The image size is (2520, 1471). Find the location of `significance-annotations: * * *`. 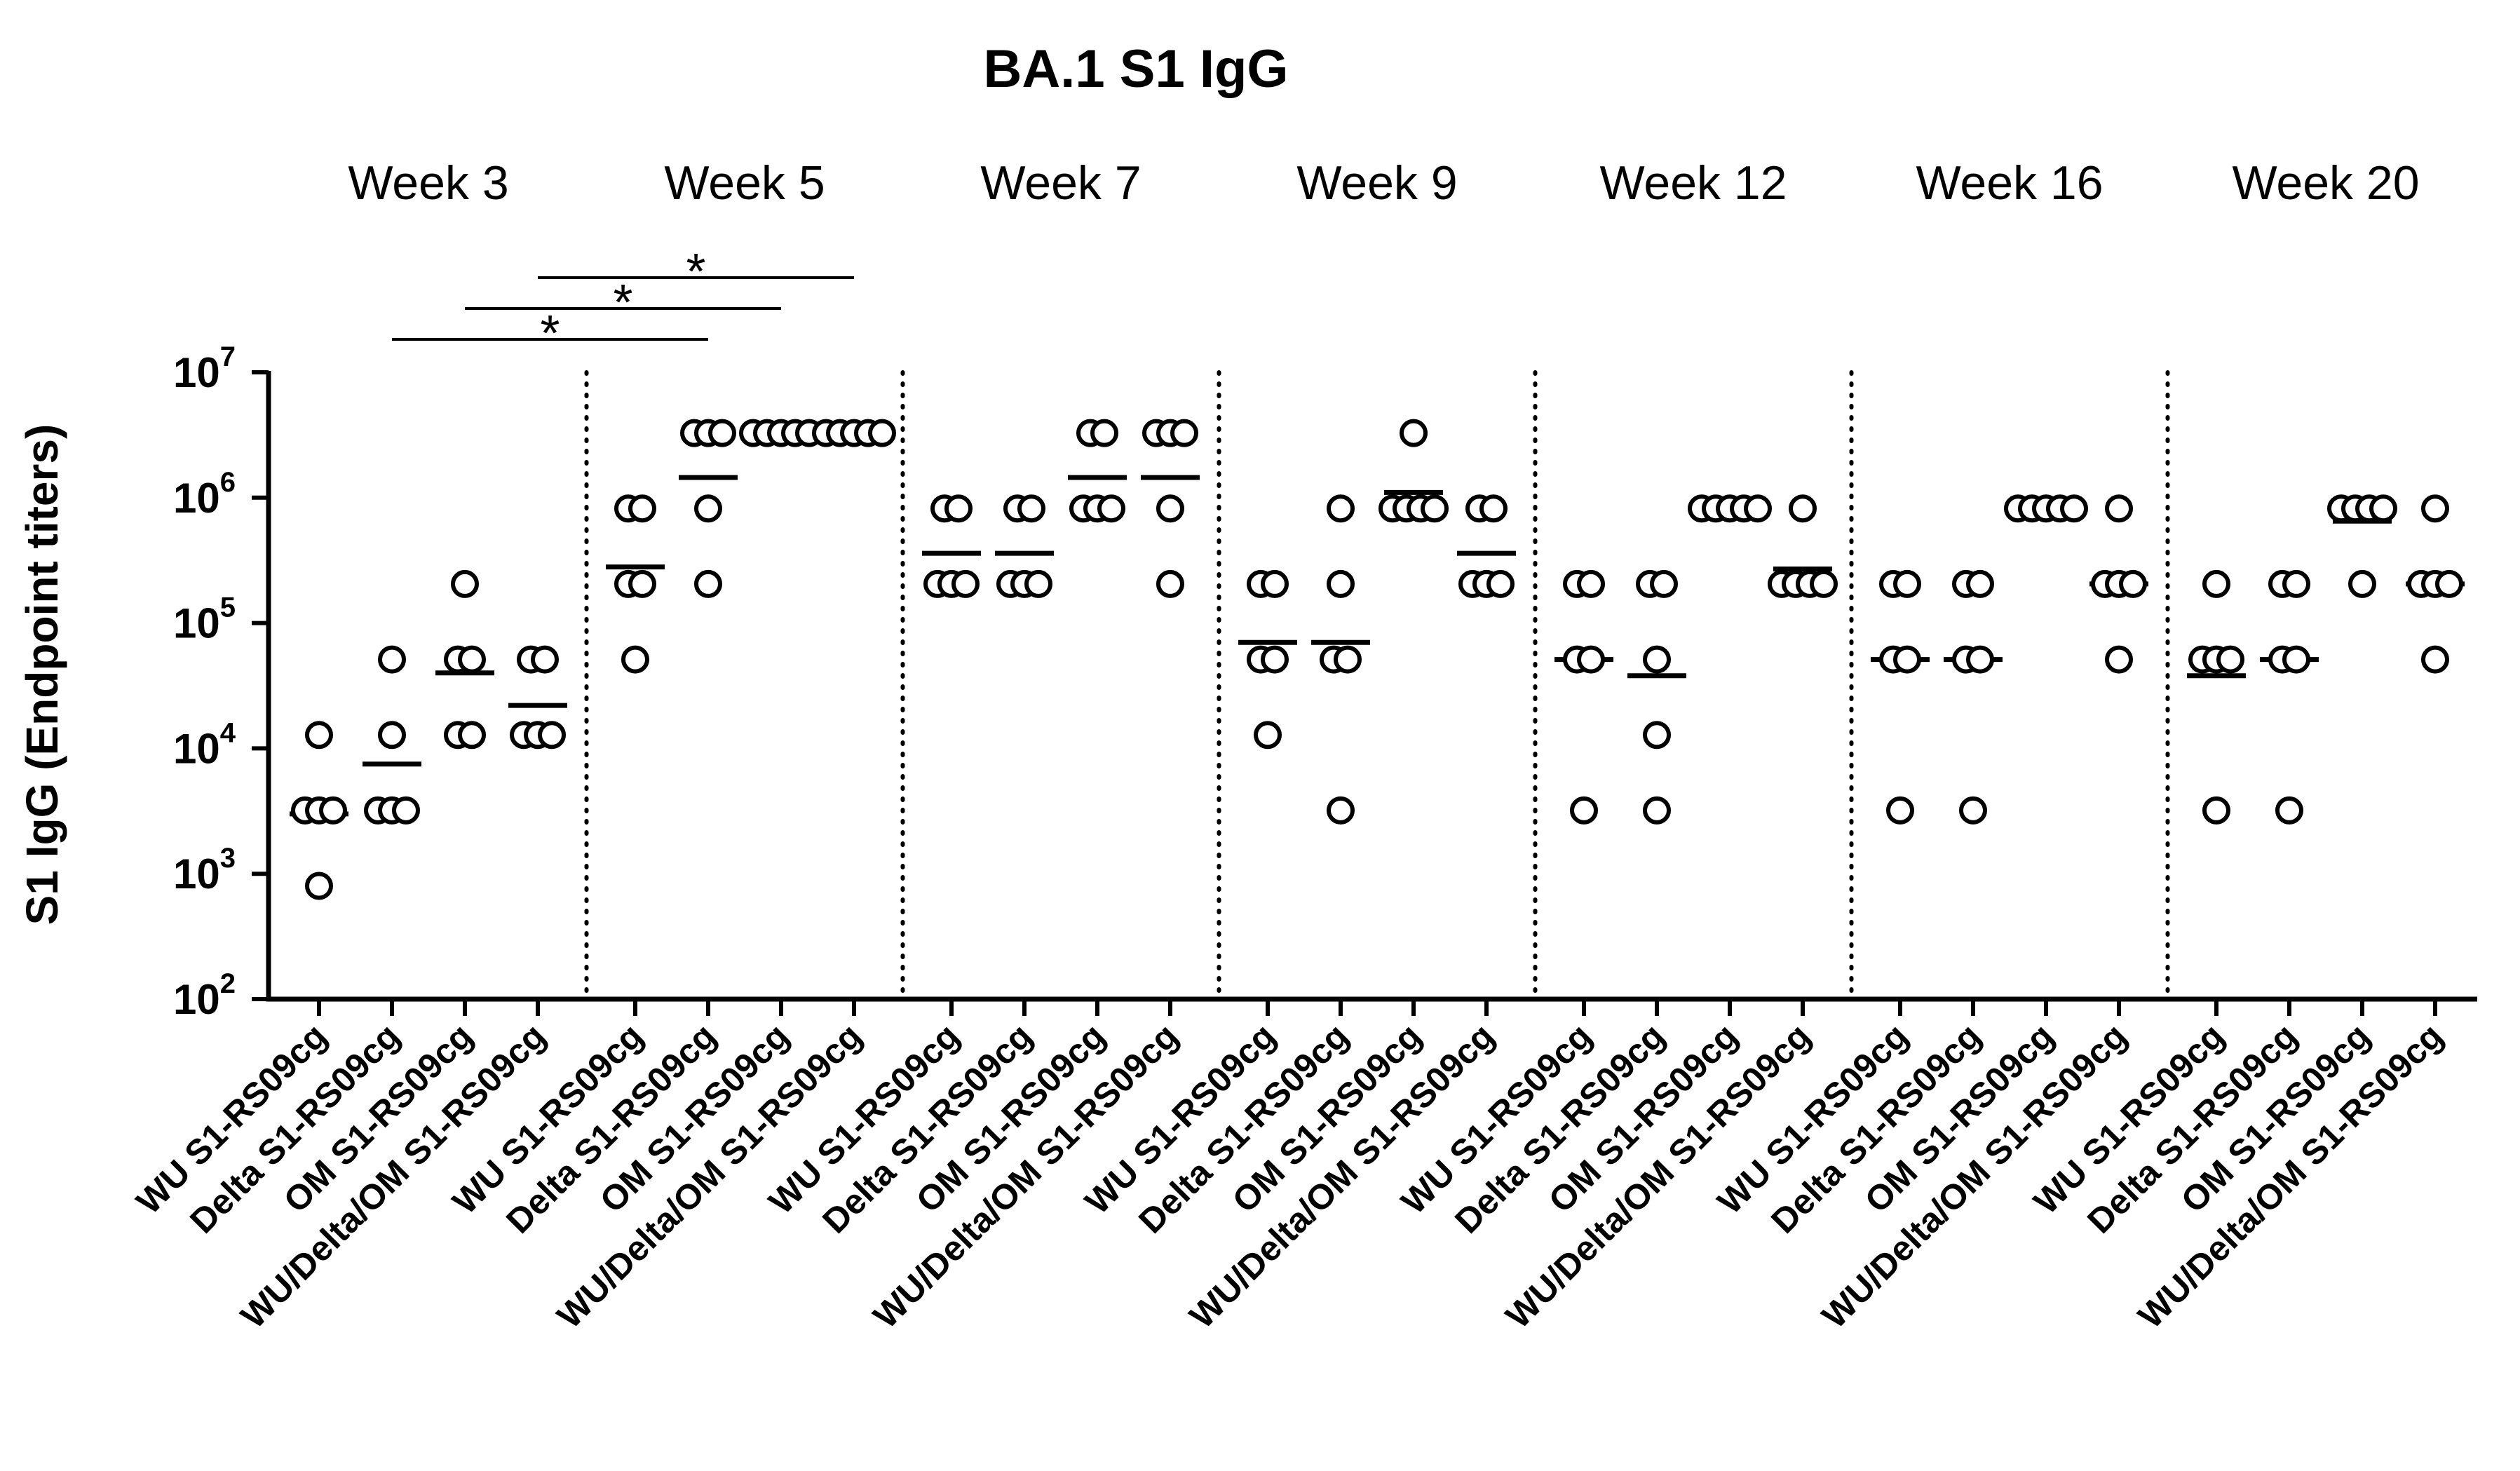

significance-annotations: * * * is located at coordinates (623, 303).